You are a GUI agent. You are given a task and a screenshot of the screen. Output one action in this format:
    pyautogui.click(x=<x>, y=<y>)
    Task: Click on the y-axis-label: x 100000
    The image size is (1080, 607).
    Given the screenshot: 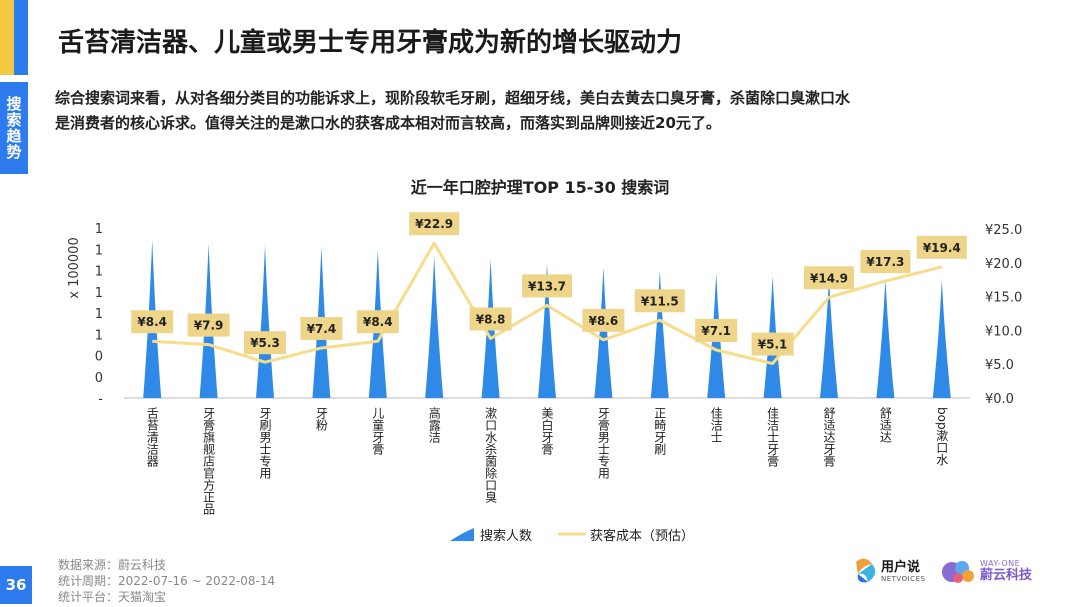 What is the action you would take?
    pyautogui.click(x=74, y=267)
    